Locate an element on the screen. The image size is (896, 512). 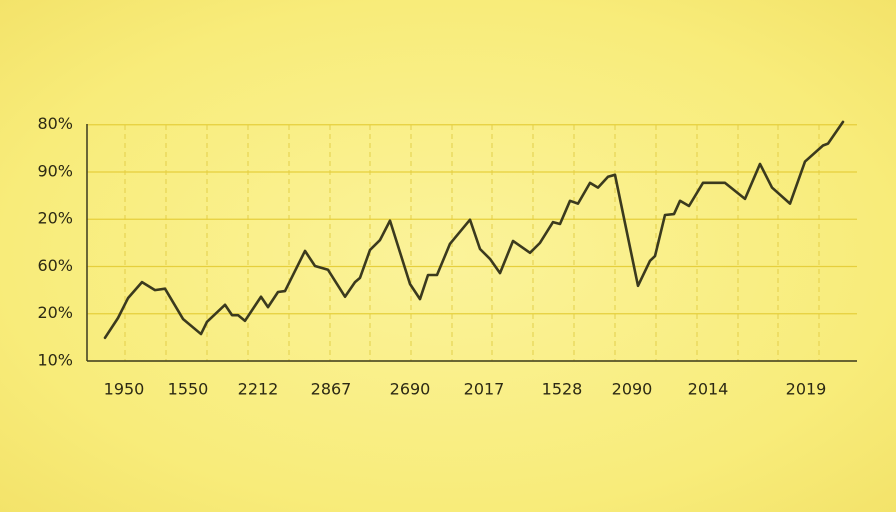
y-tick-label: 60% is located at coordinates (55, 265).